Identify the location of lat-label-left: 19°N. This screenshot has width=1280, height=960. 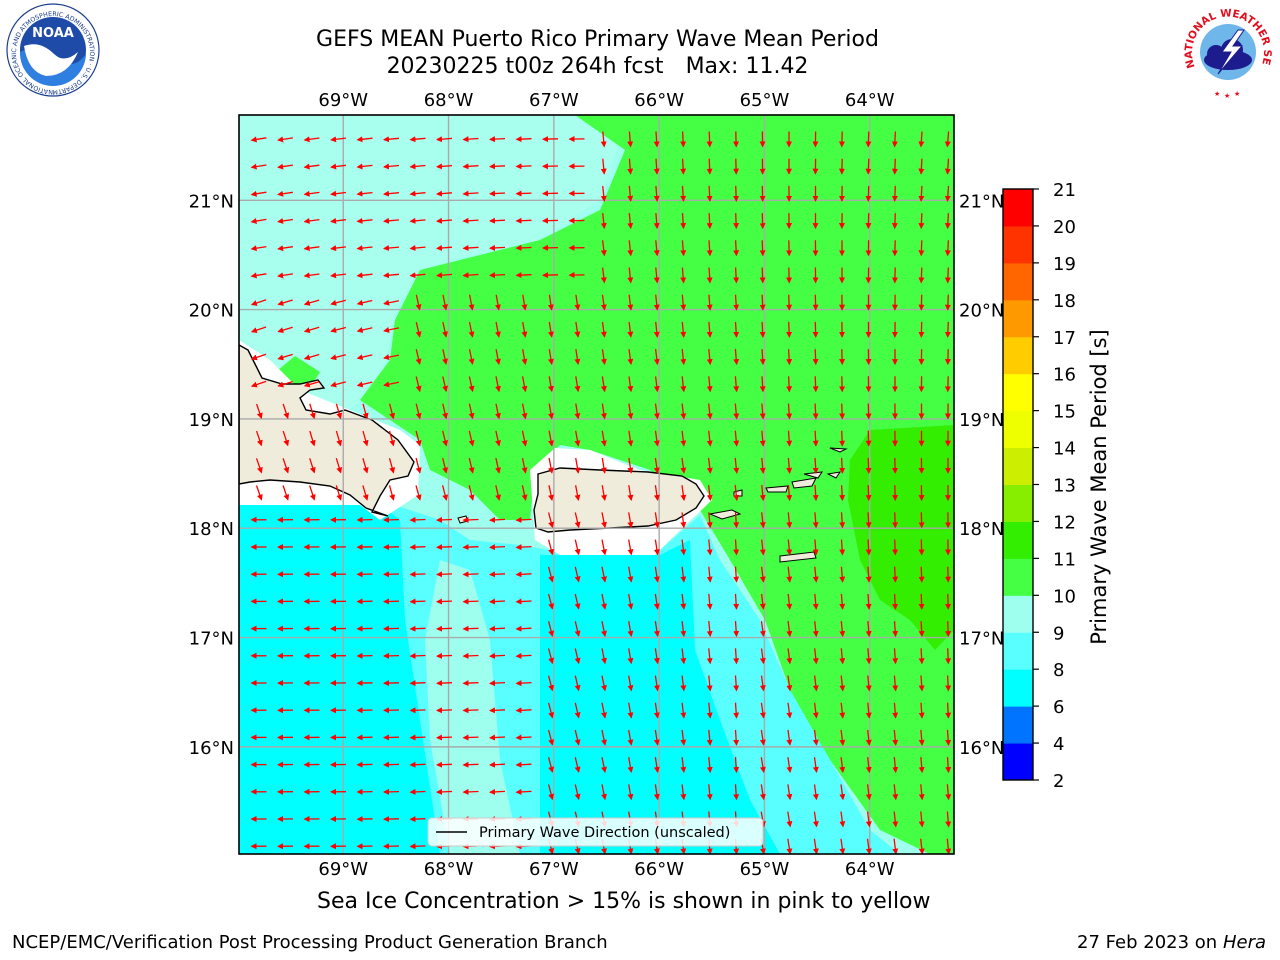
(211, 420).